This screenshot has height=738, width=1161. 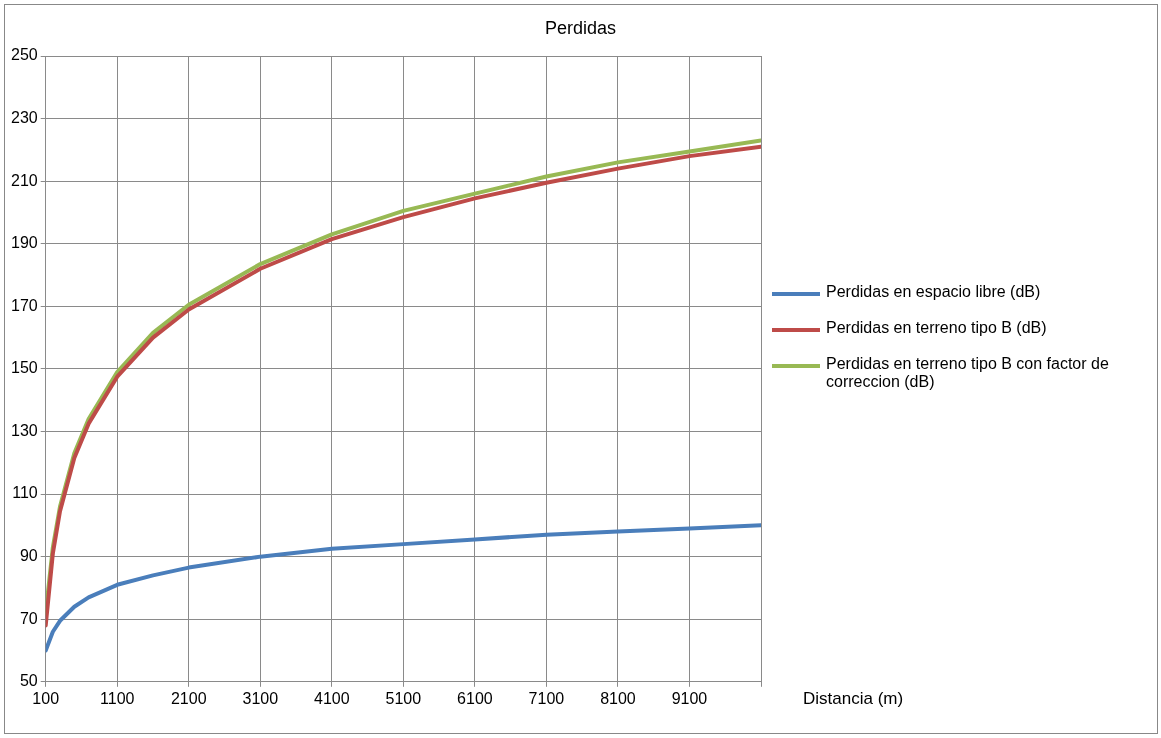 I want to click on y-tick-label: 230, so click(x=24, y=117).